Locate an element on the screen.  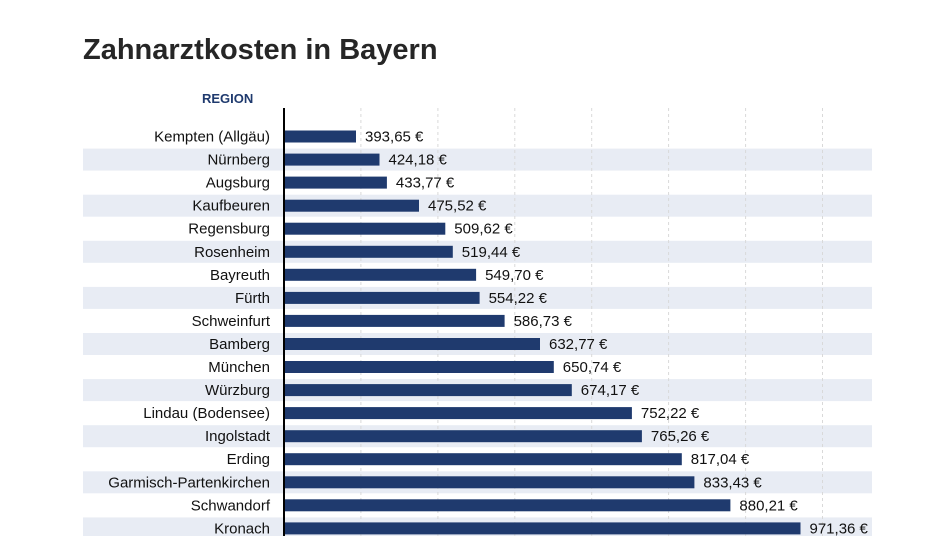
category-label: Rosenheim is located at coordinates (232, 252).